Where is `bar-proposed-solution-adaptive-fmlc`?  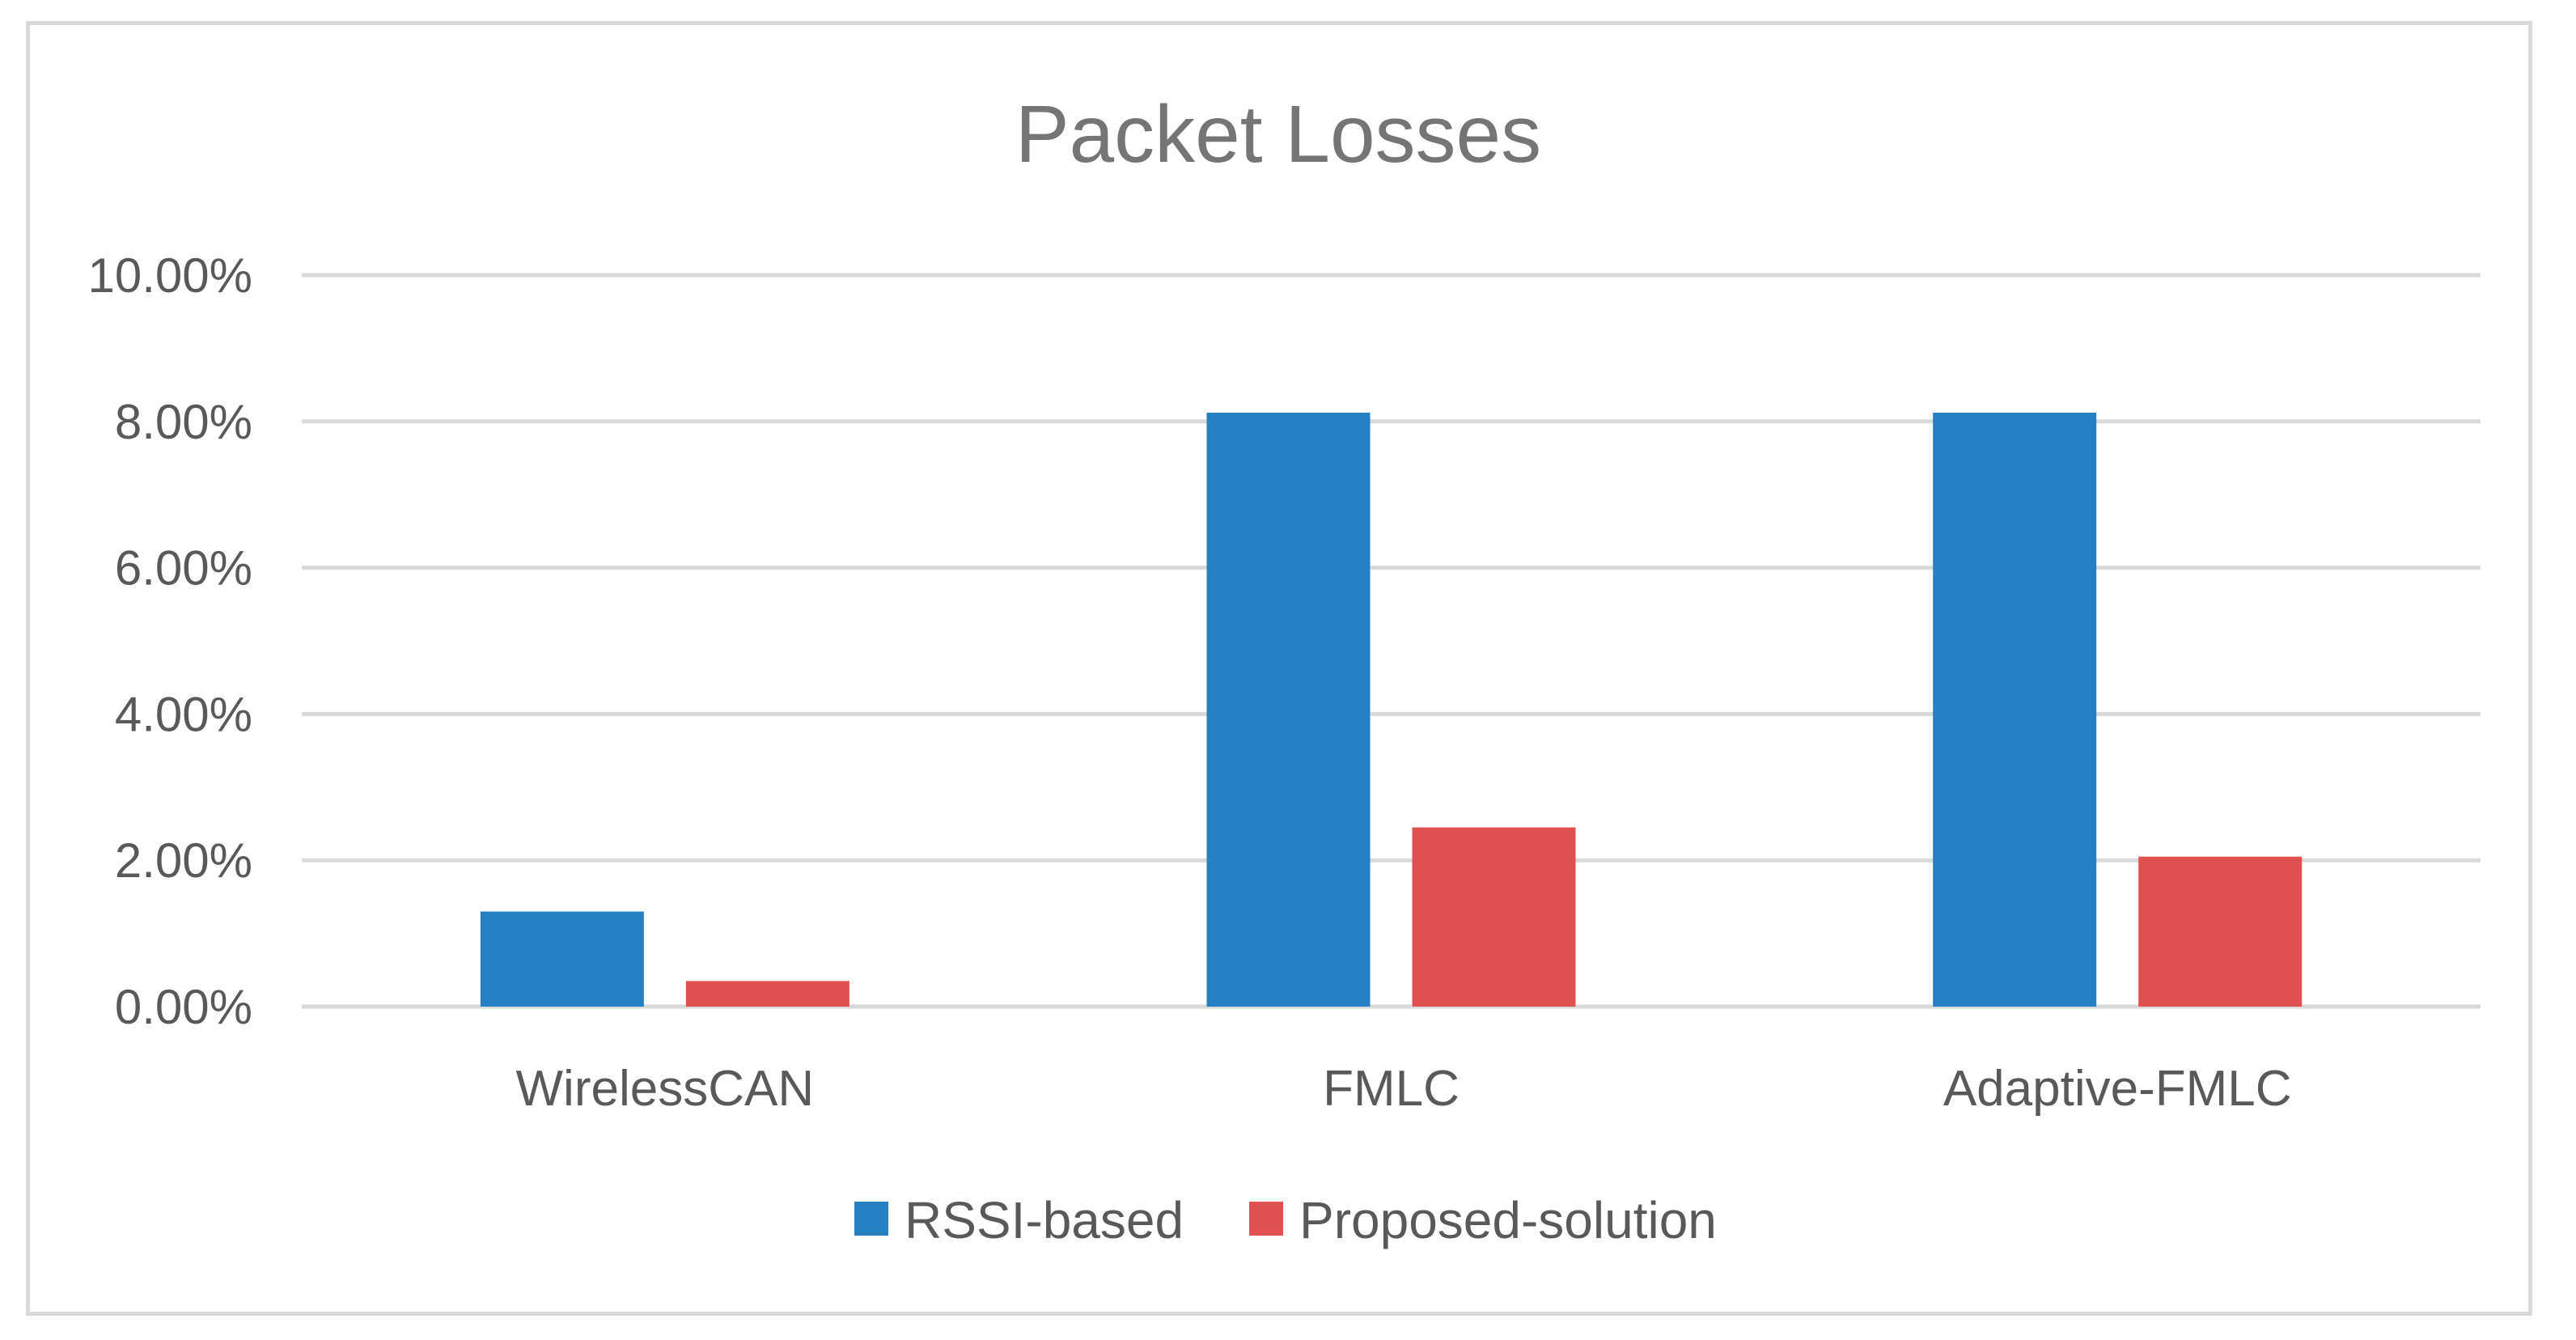
bar-proposed-solution-adaptive-fmlc is located at coordinates (2220, 931).